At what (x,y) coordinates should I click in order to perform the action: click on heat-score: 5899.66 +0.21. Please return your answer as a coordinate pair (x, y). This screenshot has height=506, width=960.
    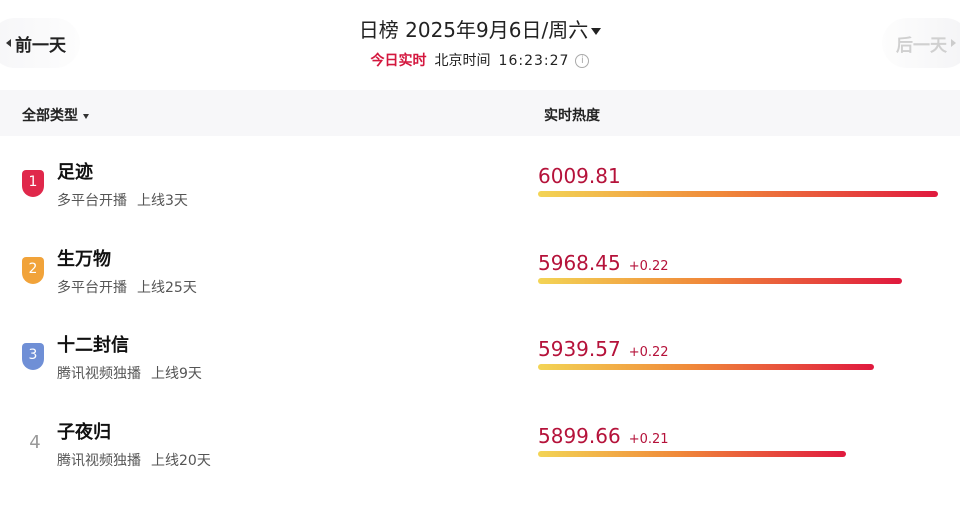
    Looking at the image, I should click on (603, 436).